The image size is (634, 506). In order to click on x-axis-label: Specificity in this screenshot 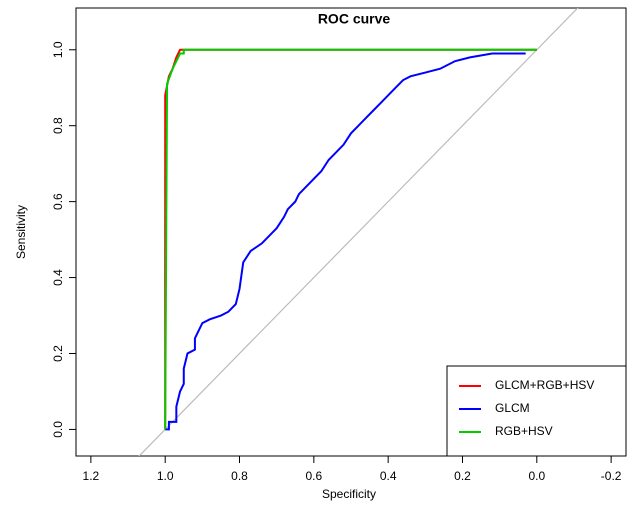, I will do `click(349, 494)`.